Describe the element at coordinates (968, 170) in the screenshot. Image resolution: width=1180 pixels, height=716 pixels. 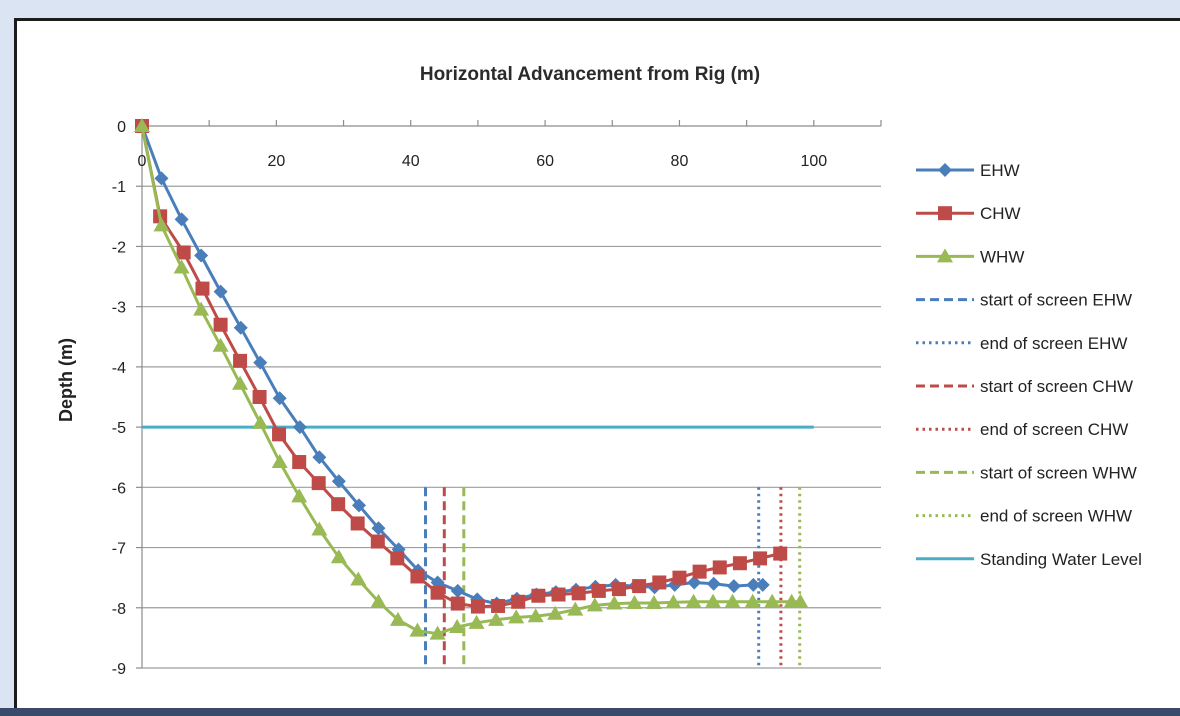
I see `legend-entry-ehw: EHW` at that location.